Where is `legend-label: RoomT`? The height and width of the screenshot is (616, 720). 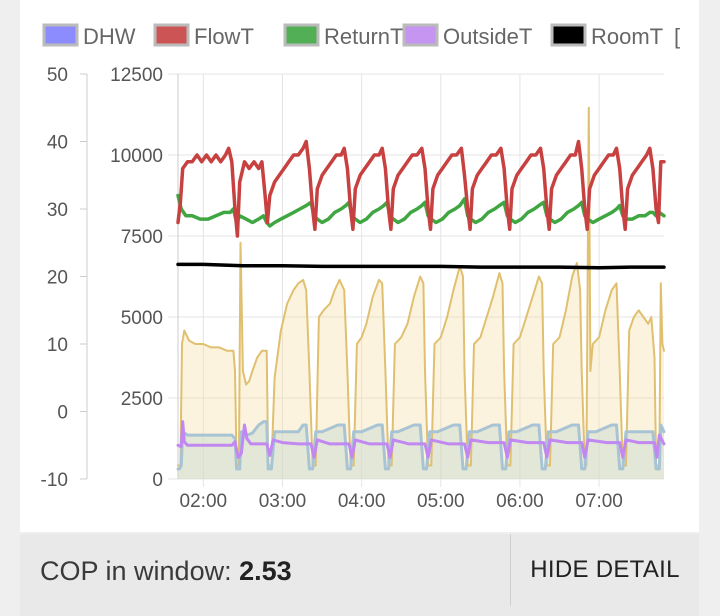 legend-label: RoomT is located at coordinates (627, 36).